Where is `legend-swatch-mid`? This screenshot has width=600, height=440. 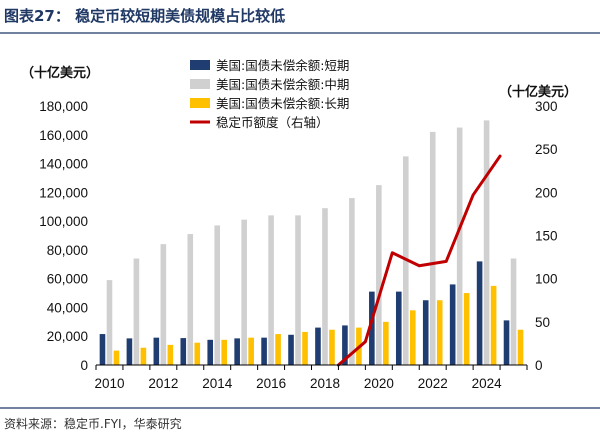 legend-swatch-mid is located at coordinates (200, 84).